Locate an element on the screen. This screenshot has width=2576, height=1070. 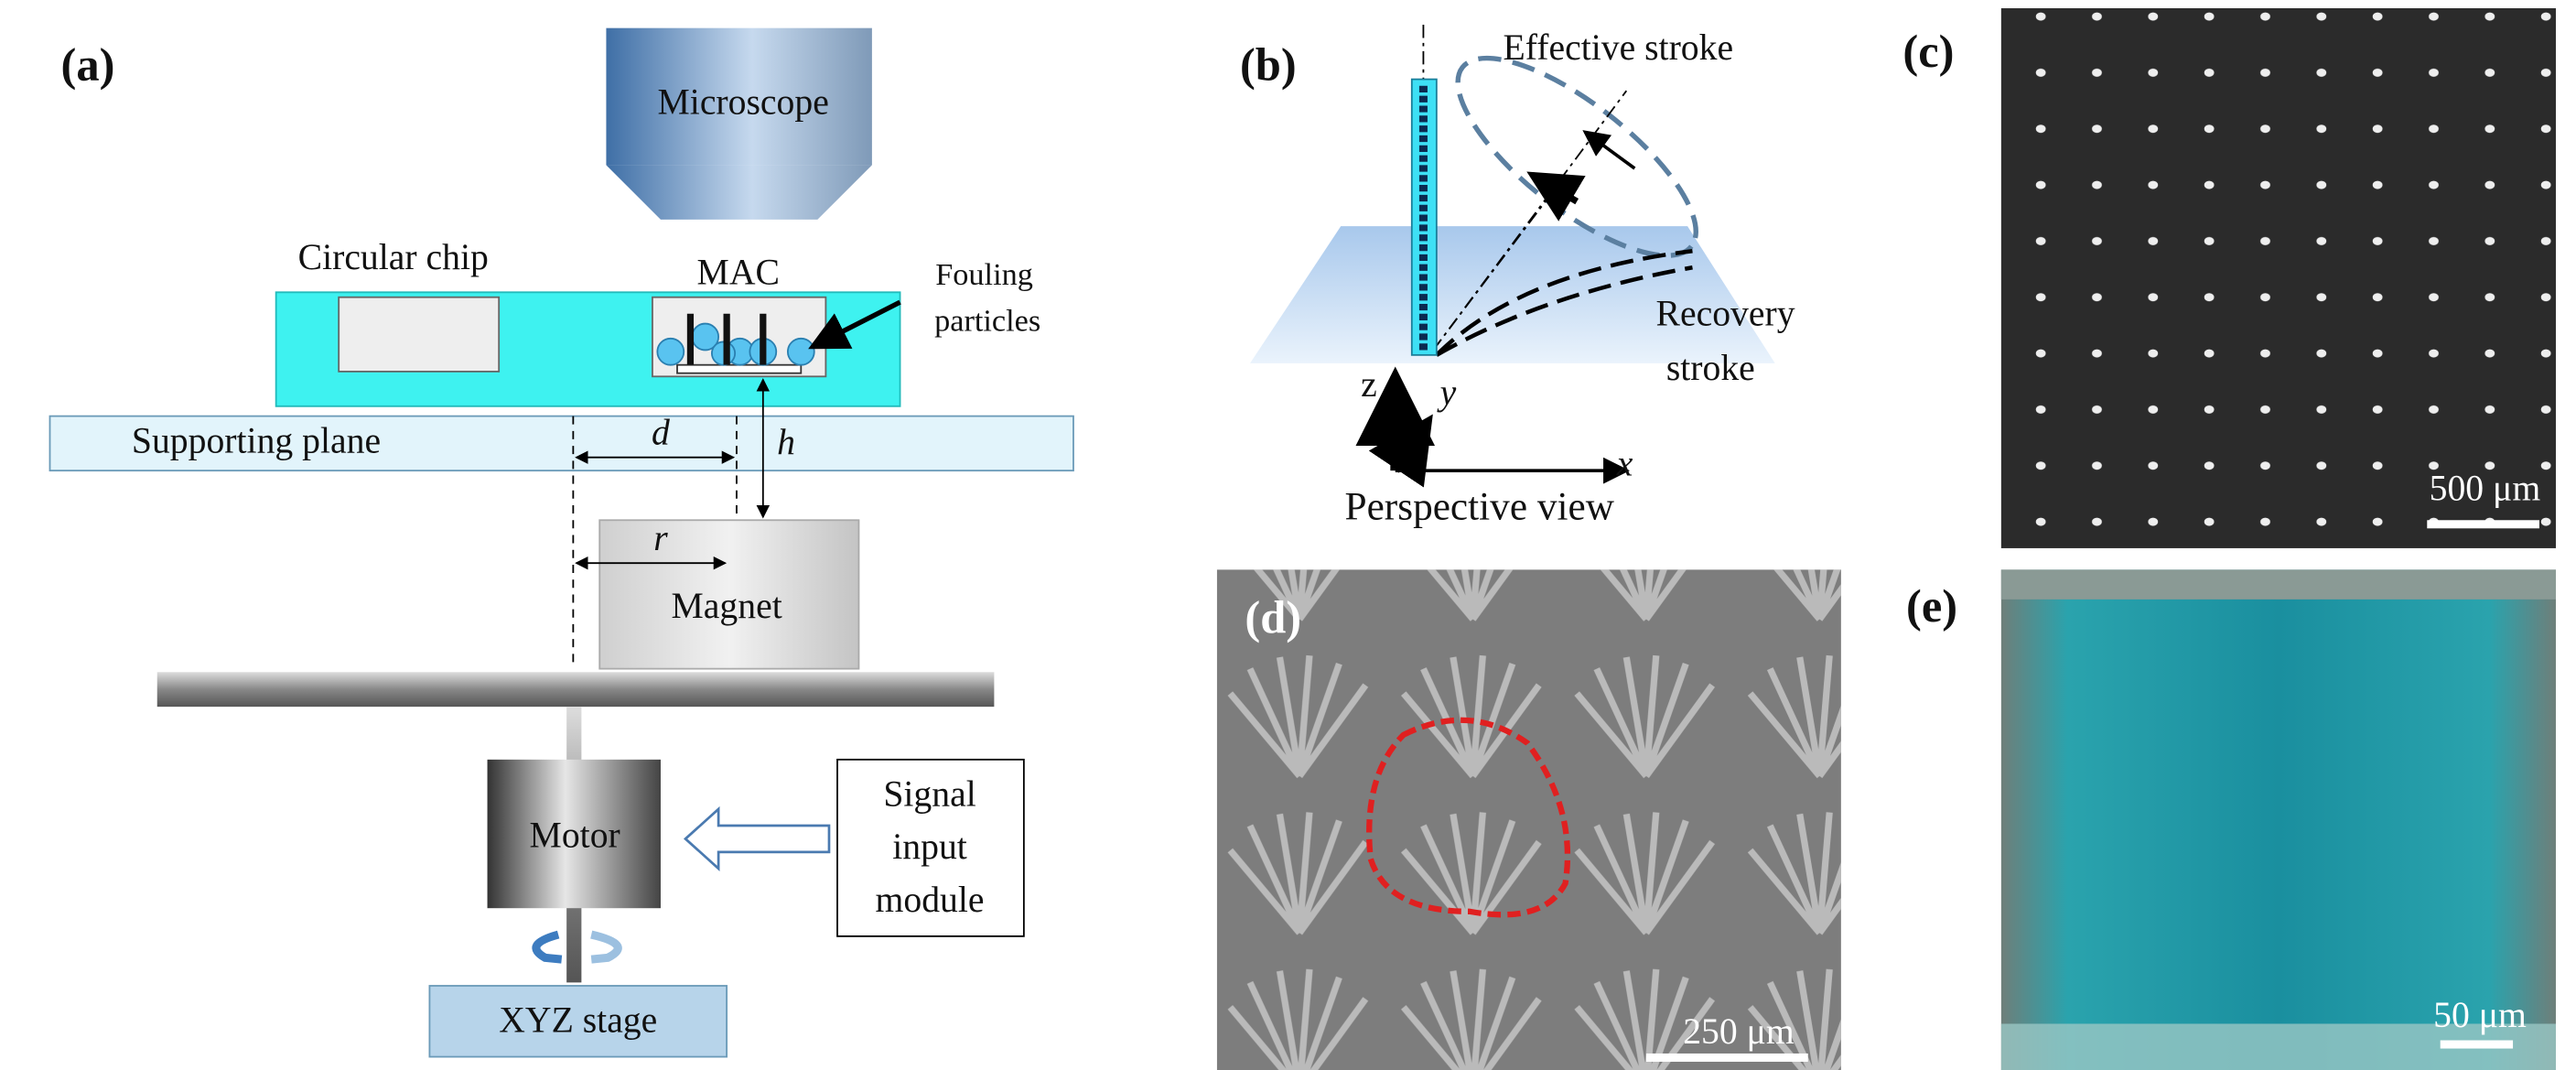
scale-label: 250 μm is located at coordinates (1739, 1031).